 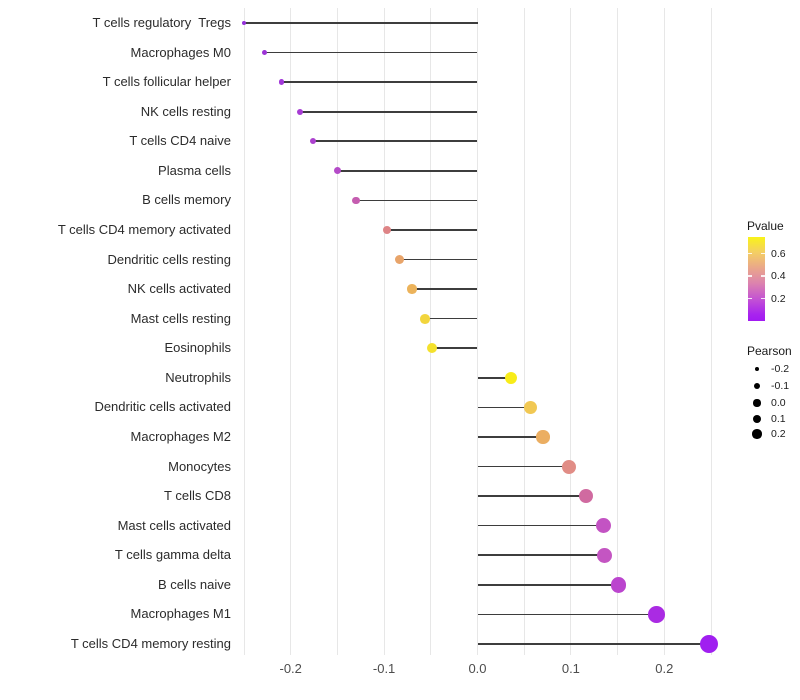 What do you see at coordinates (778, 434) in the screenshot?
I see `pearson-size-label: 0.2` at bounding box center [778, 434].